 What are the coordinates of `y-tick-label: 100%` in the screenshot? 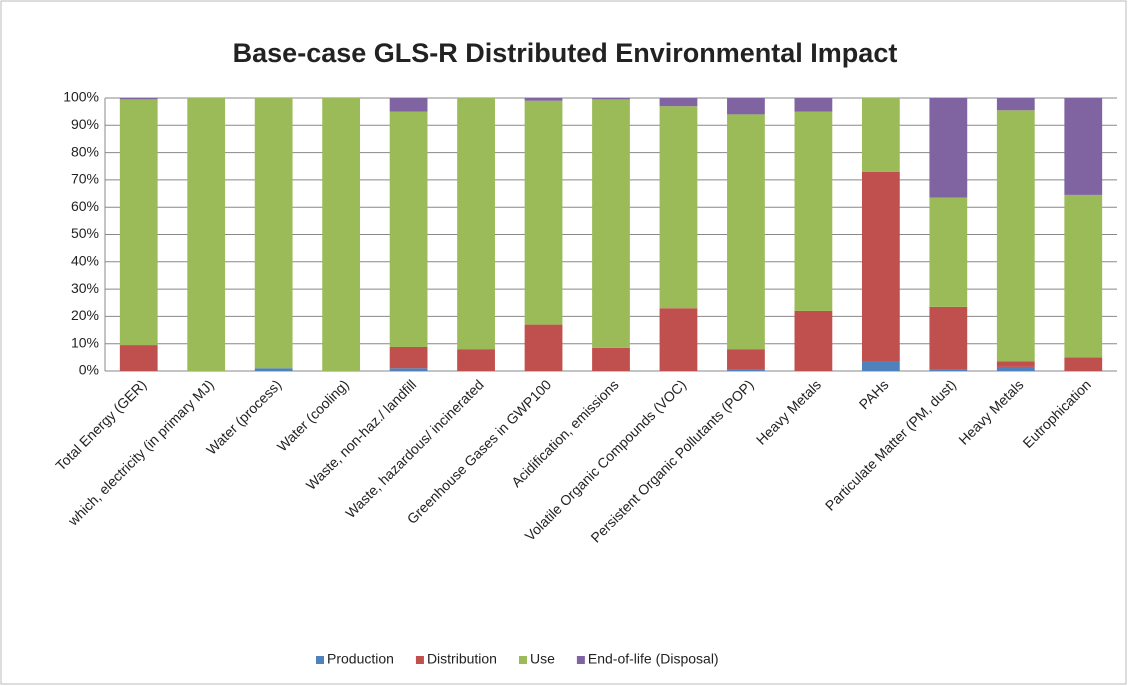 It's located at (81, 97).